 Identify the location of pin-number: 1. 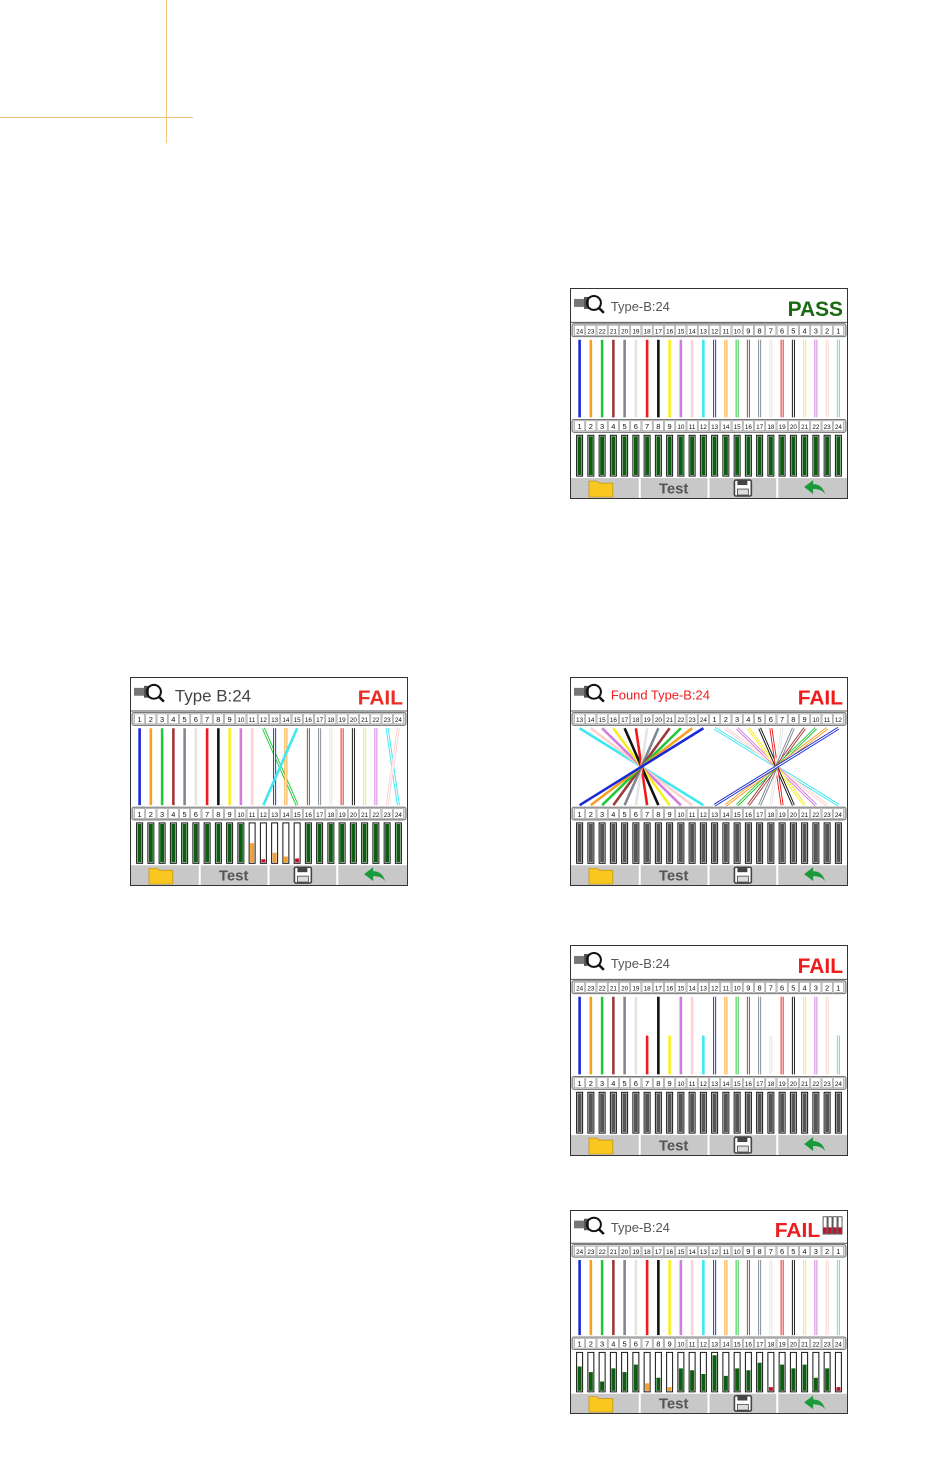
(838, 1251).